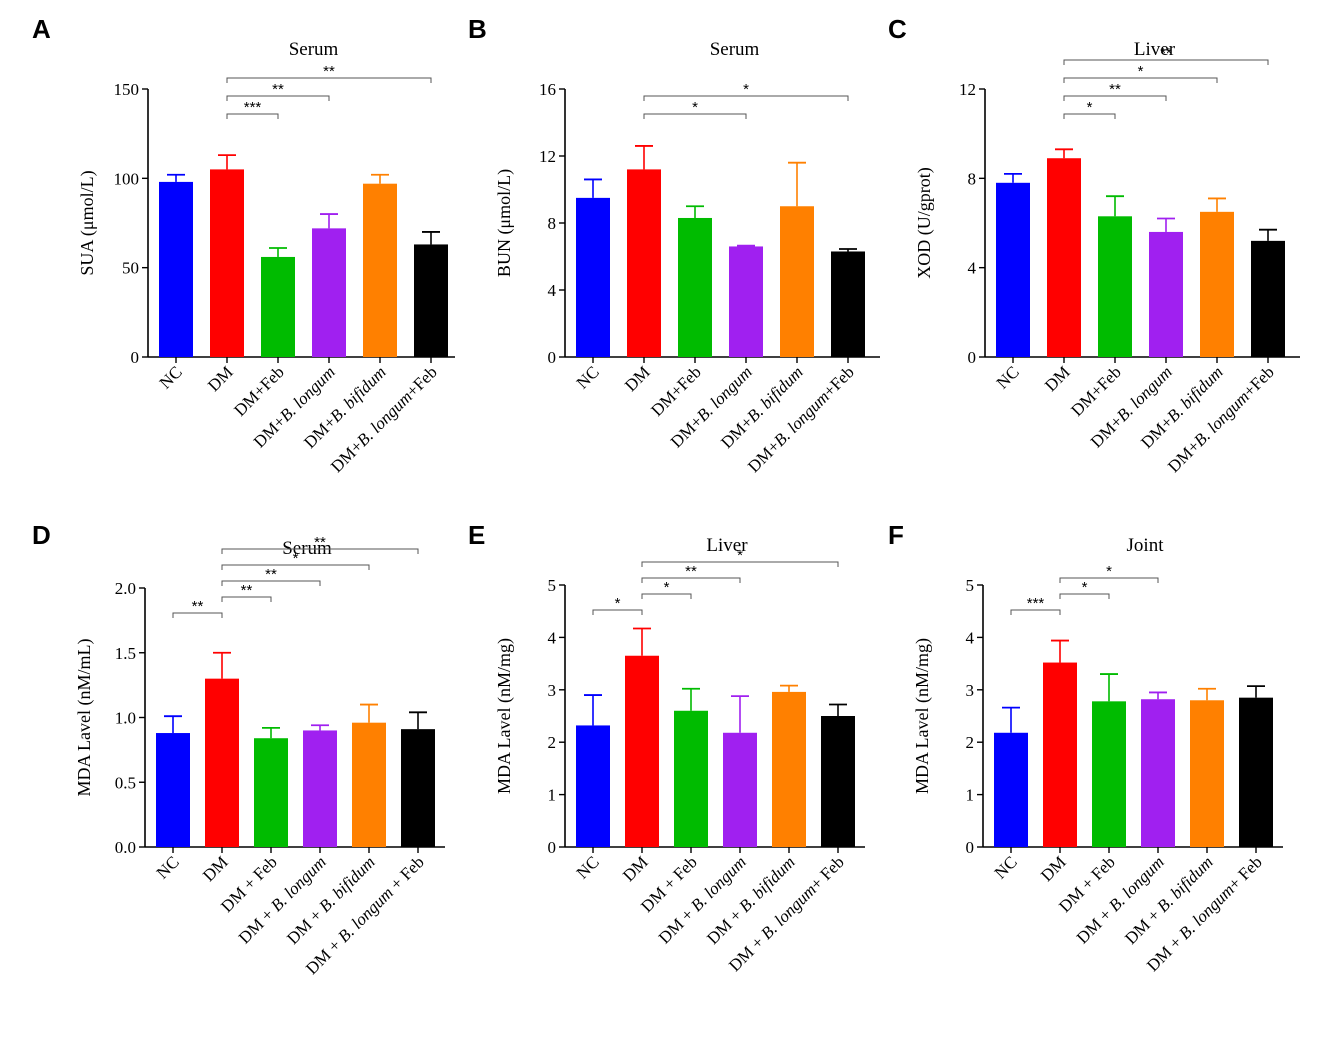  I want to click on chart-title: Joint, so click(1146, 545).